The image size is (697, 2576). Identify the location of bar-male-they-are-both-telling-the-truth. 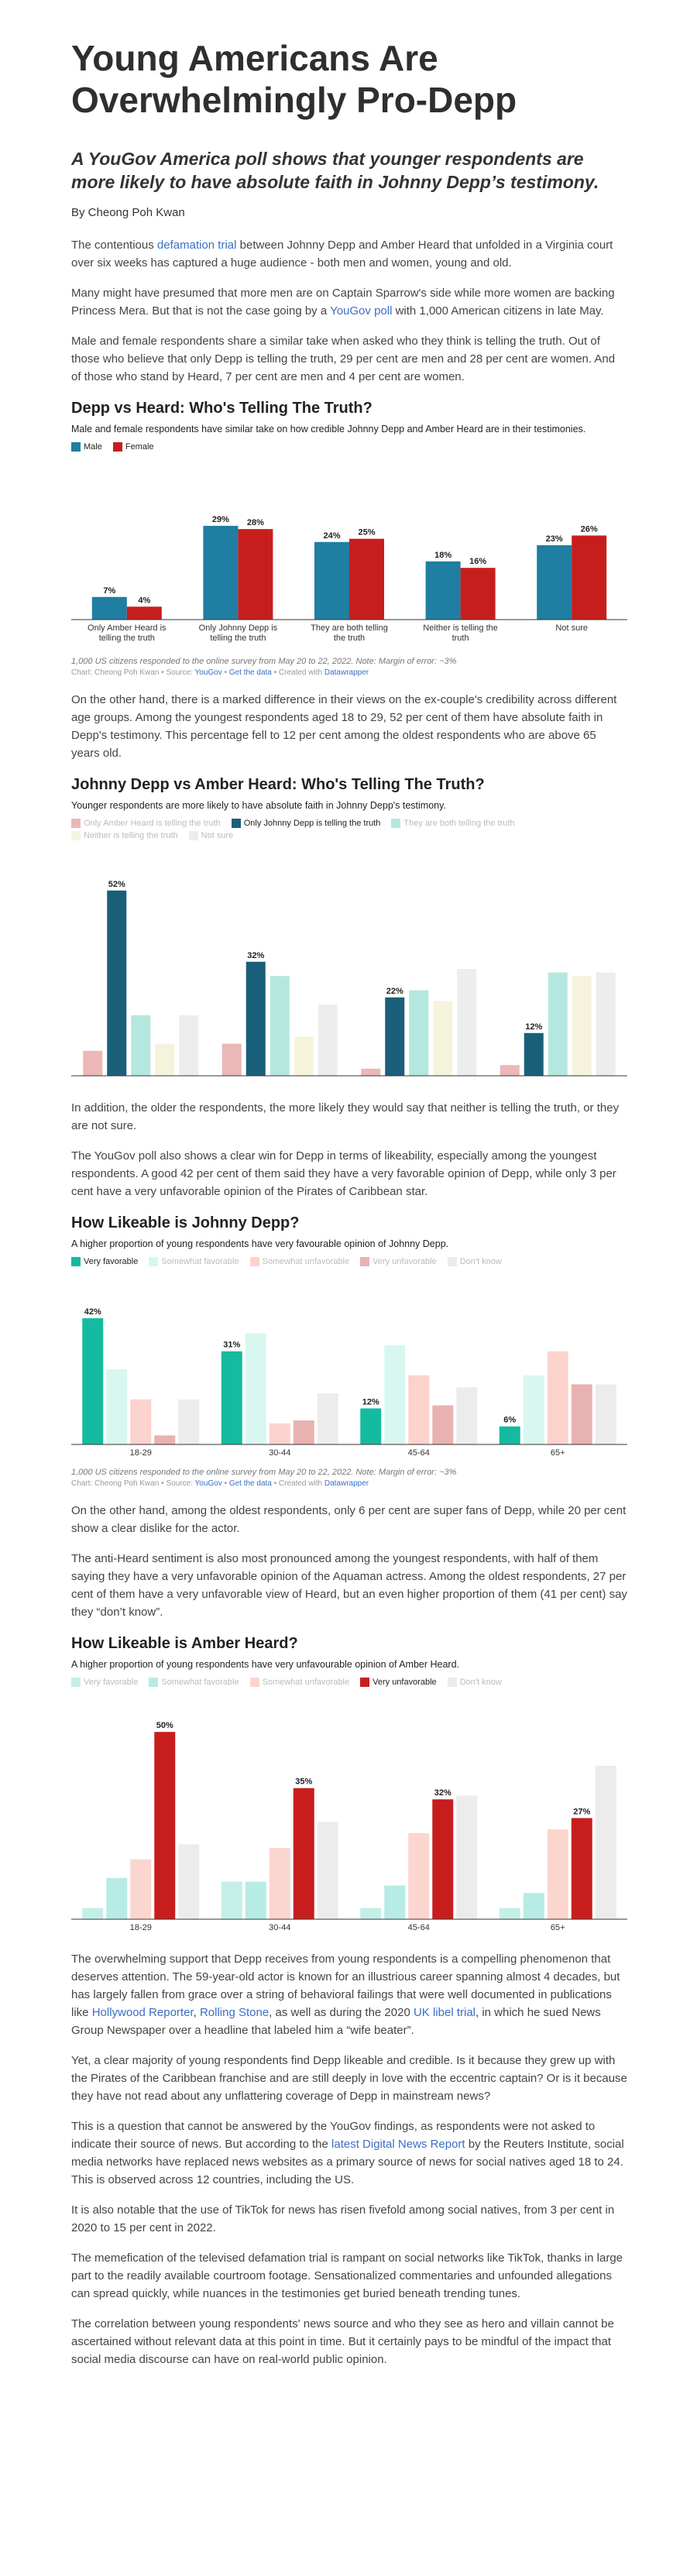
(332, 580).